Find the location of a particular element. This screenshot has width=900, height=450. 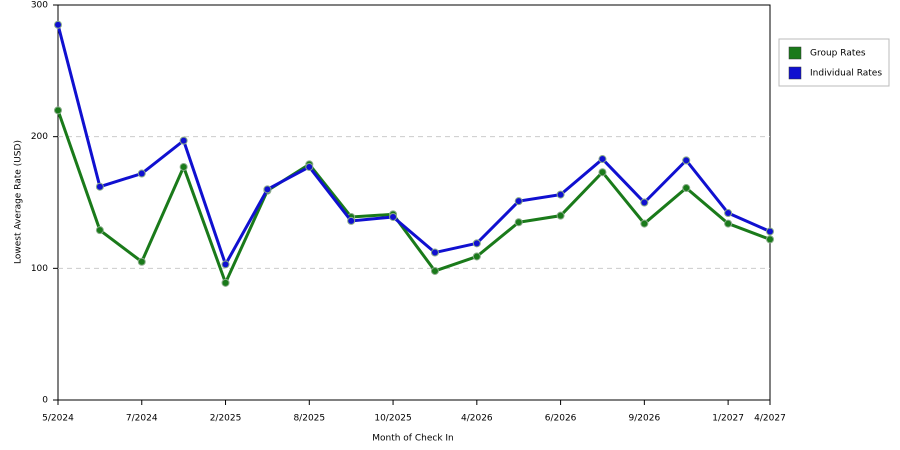

x-tick-label: 2/2025 is located at coordinates (226, 419).